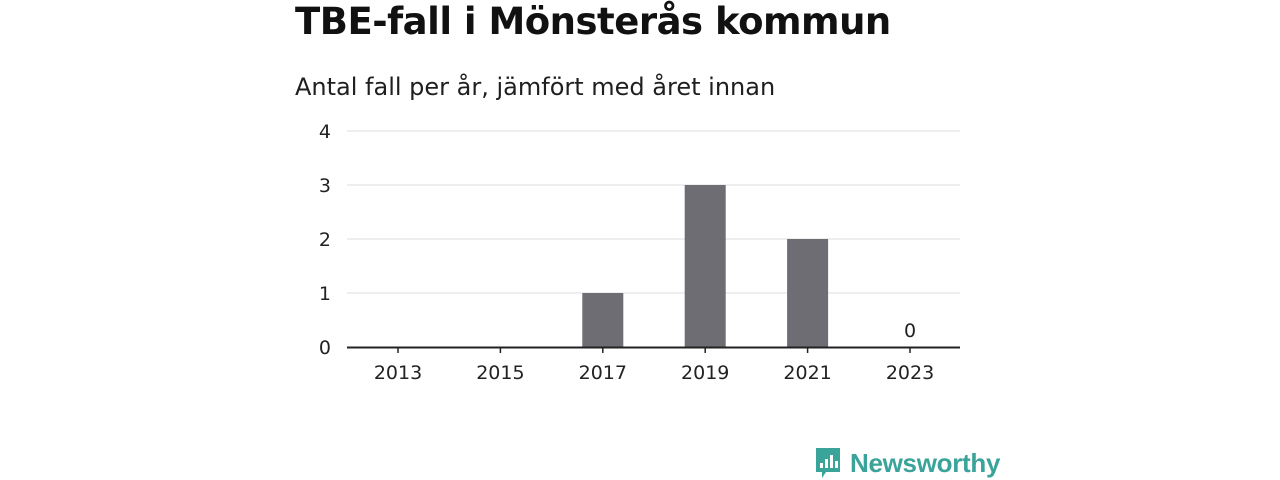 Image resolution: width=1280 pixels, height=480 pixels. What do you see at coordinates (807, 373) in the screenshot?
I see `x-tick-label: 2021` at bounding box center [807, 373].